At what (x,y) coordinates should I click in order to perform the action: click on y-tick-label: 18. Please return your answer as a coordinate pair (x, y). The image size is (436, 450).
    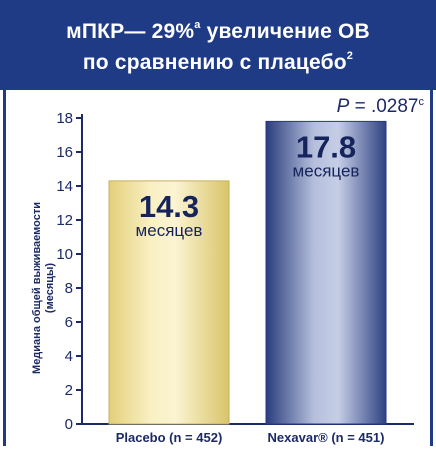
    Looking at the image, I should click on (64, 118).